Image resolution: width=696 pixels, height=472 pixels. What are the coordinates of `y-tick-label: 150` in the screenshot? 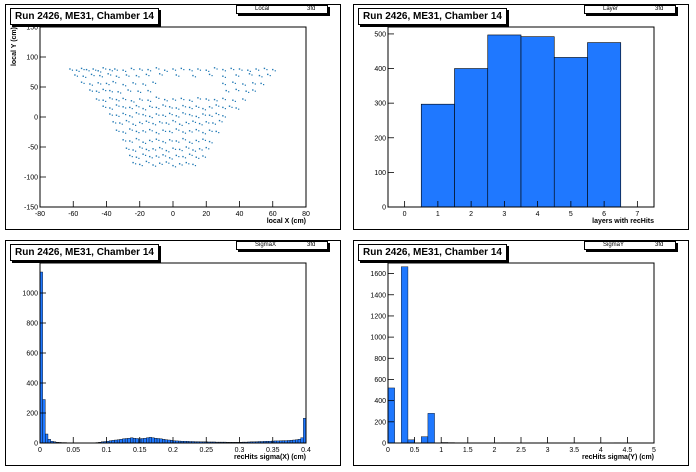 It's located at (32, 28).